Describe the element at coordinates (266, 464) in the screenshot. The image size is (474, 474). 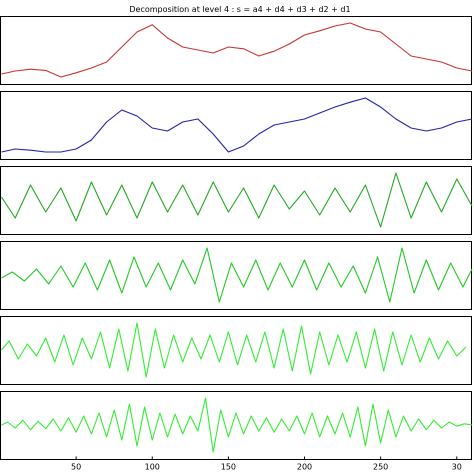
I see `x-axis-ticks: 50 100 150 200 250 30` at that location.